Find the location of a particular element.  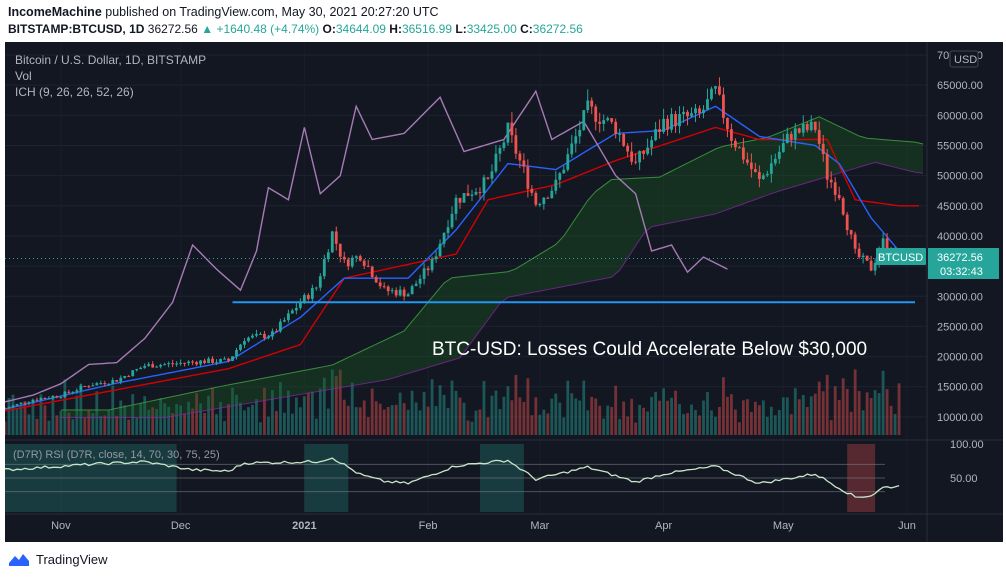

open-value: 34644.09 is located at coordinates (360, 29).